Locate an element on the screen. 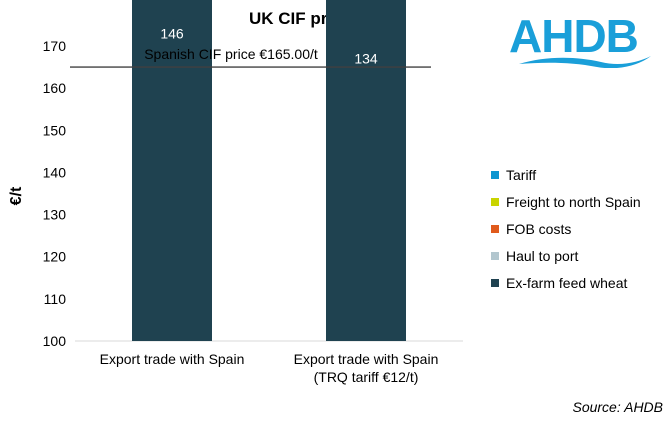 The height and width of the screenshot is (423, 671). y-tick-label: 120 is located at coordinates (55, 257).